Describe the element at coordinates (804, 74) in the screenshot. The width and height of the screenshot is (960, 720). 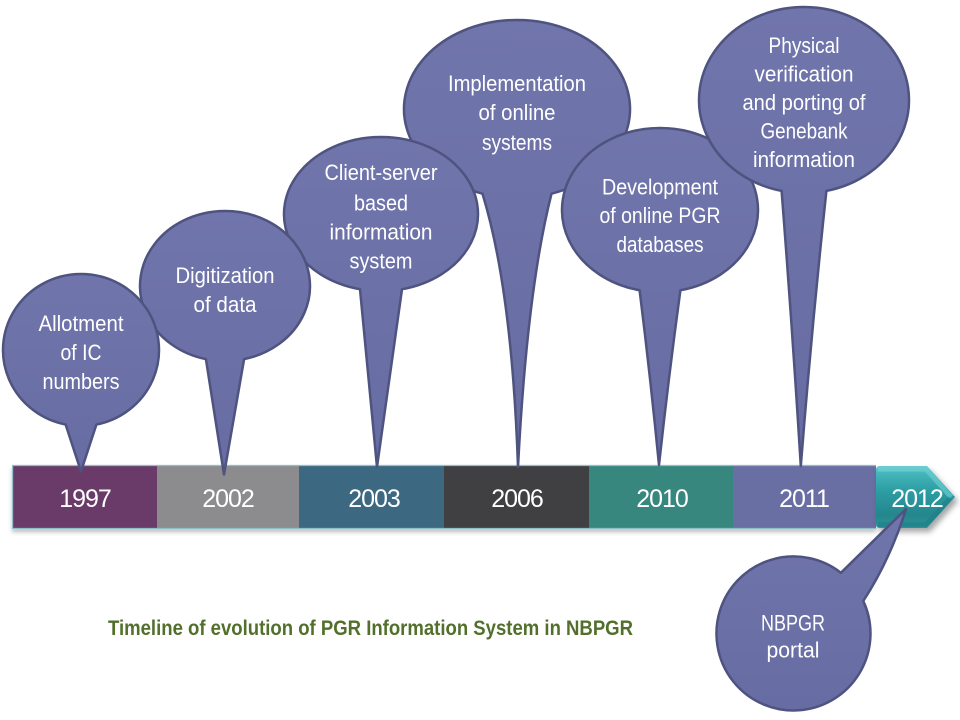
I see `svg-text: verification` at that location.